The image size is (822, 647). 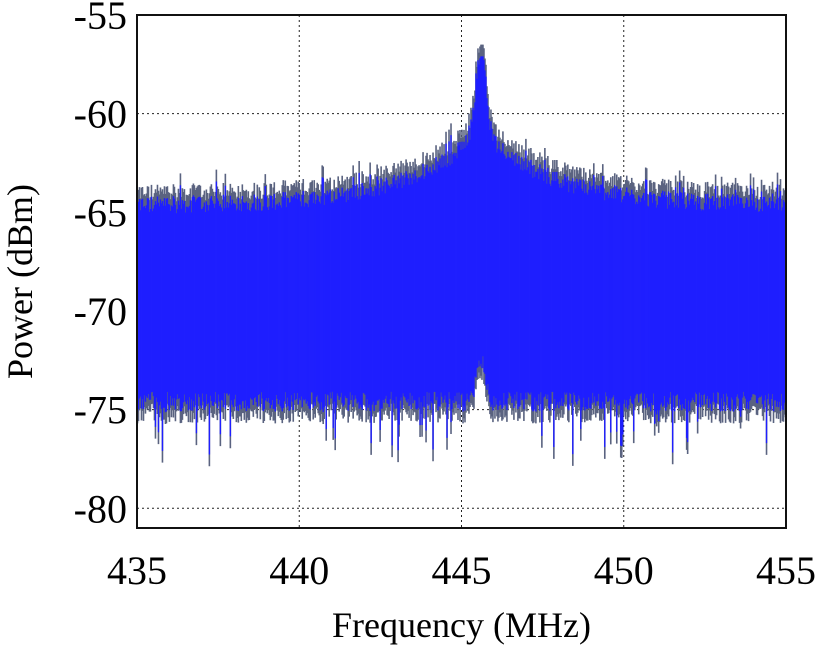 What do you see at coordinates (461, 625) in the screenshot?
I see `x-axis-title: Frequency (MHz)` at bounding box center [461, 625].